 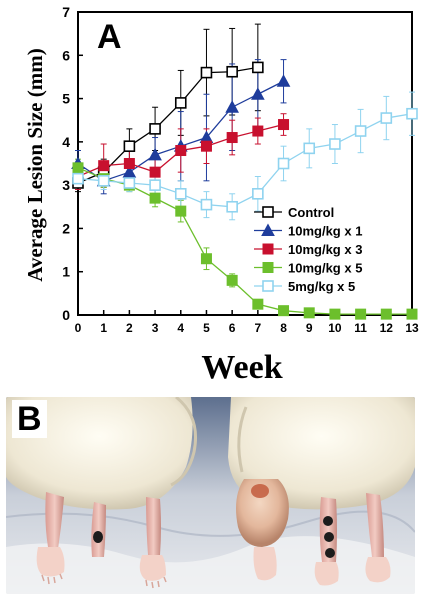 I want to click on panel-label-a: A, so click(x=109, y=37).